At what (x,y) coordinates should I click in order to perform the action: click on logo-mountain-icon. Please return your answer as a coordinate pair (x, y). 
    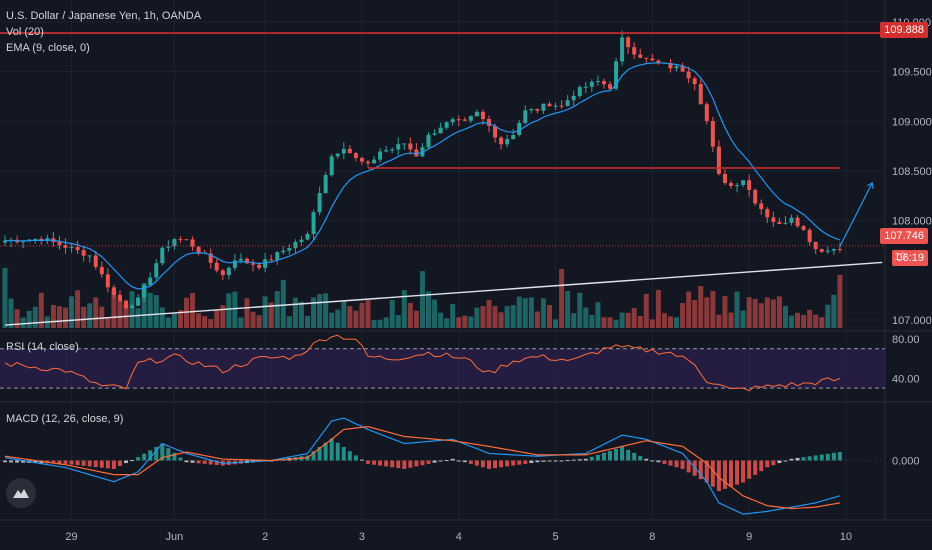
    Looking at the image, I should click on (21, 493).